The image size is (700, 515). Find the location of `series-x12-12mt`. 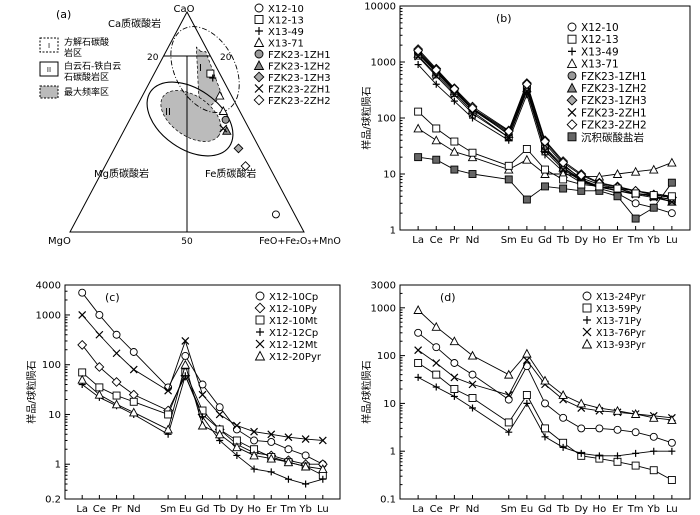

series-x12-12mt is located at coordinates (202, 378).